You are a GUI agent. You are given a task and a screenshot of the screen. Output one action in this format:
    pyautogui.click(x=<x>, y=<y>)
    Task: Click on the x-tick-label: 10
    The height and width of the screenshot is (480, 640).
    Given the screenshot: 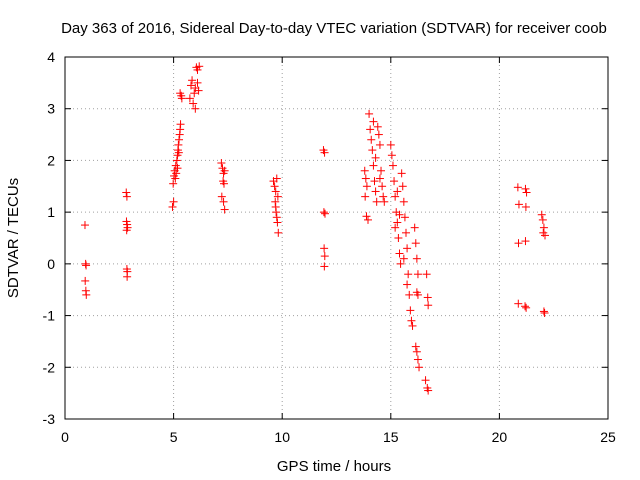 What is the action you would take?
    pyautogui.click(x=282, y=437)
    